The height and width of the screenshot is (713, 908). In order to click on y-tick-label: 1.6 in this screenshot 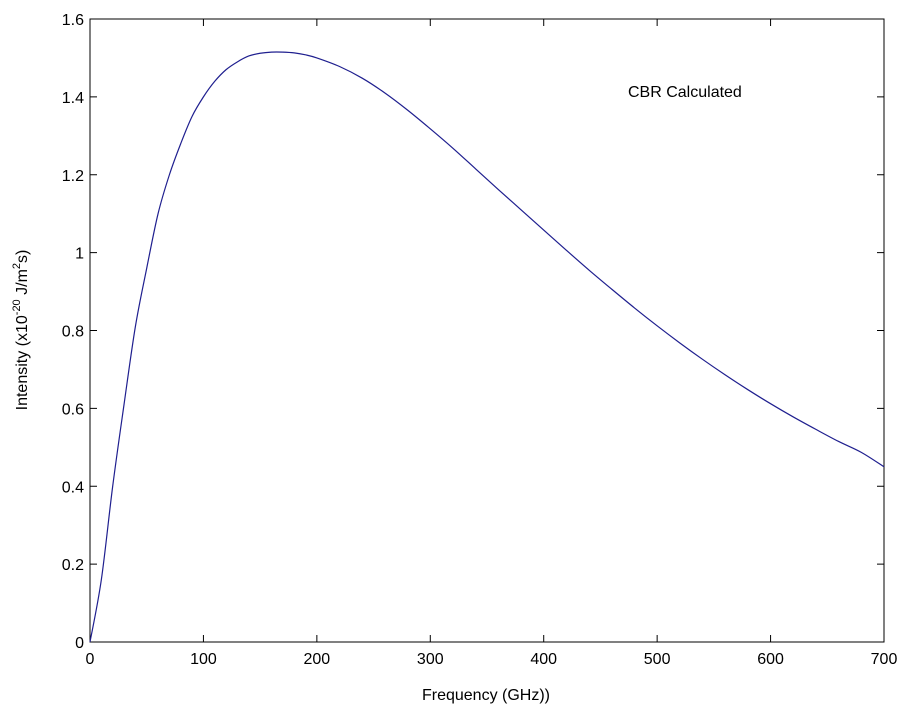, I will do `click(73, 20)`.